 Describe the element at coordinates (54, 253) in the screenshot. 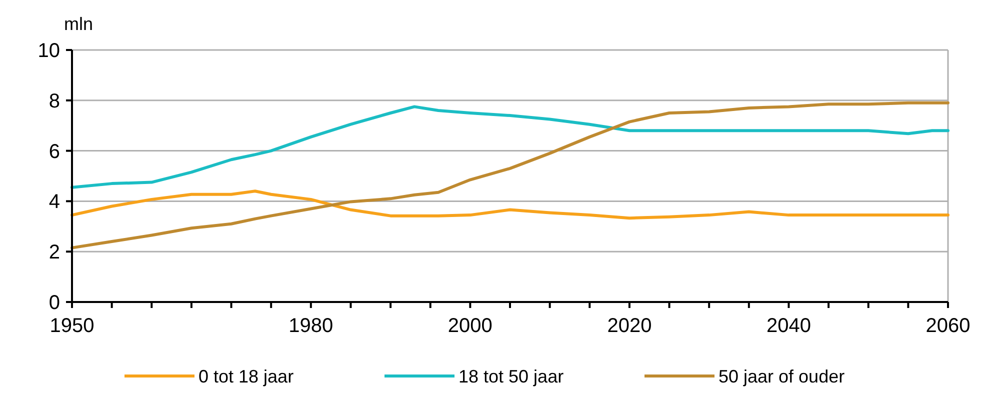

I see `y-tick-label: 2` at that location.